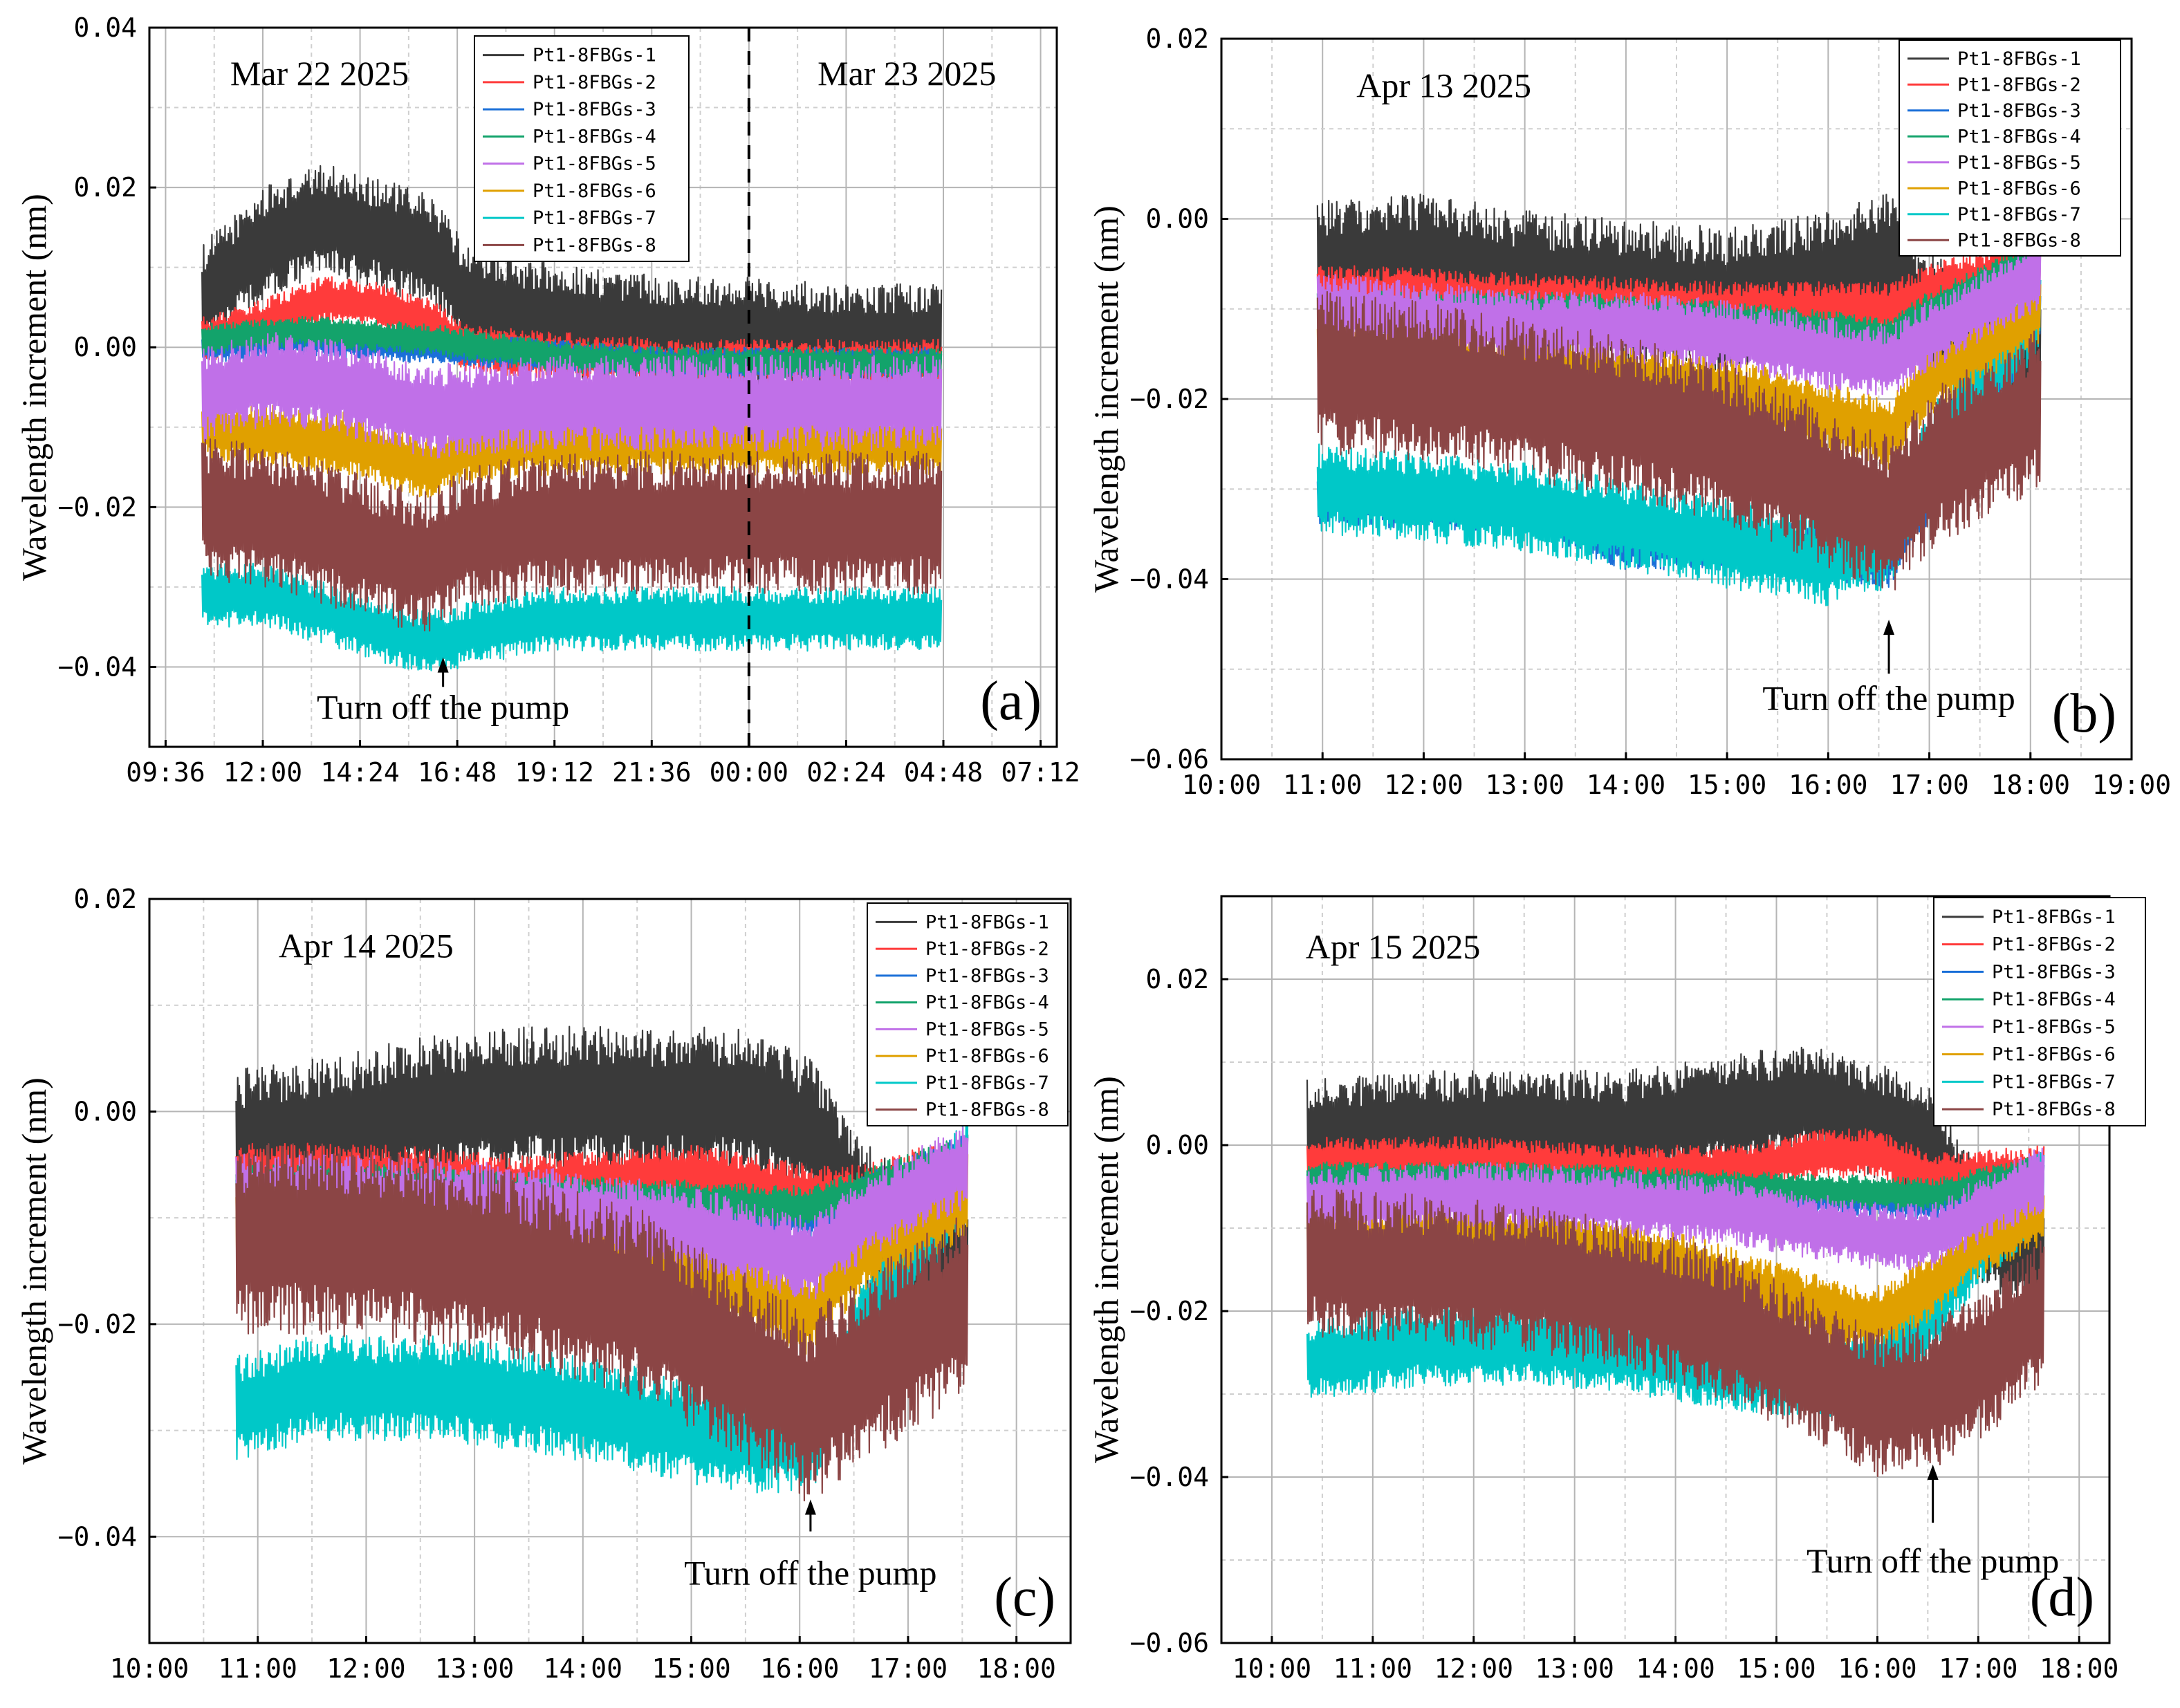  Describe the element at coordinates (1443, 85) in the screenshot. I see `date-label: Apr 13 2025` at that location.